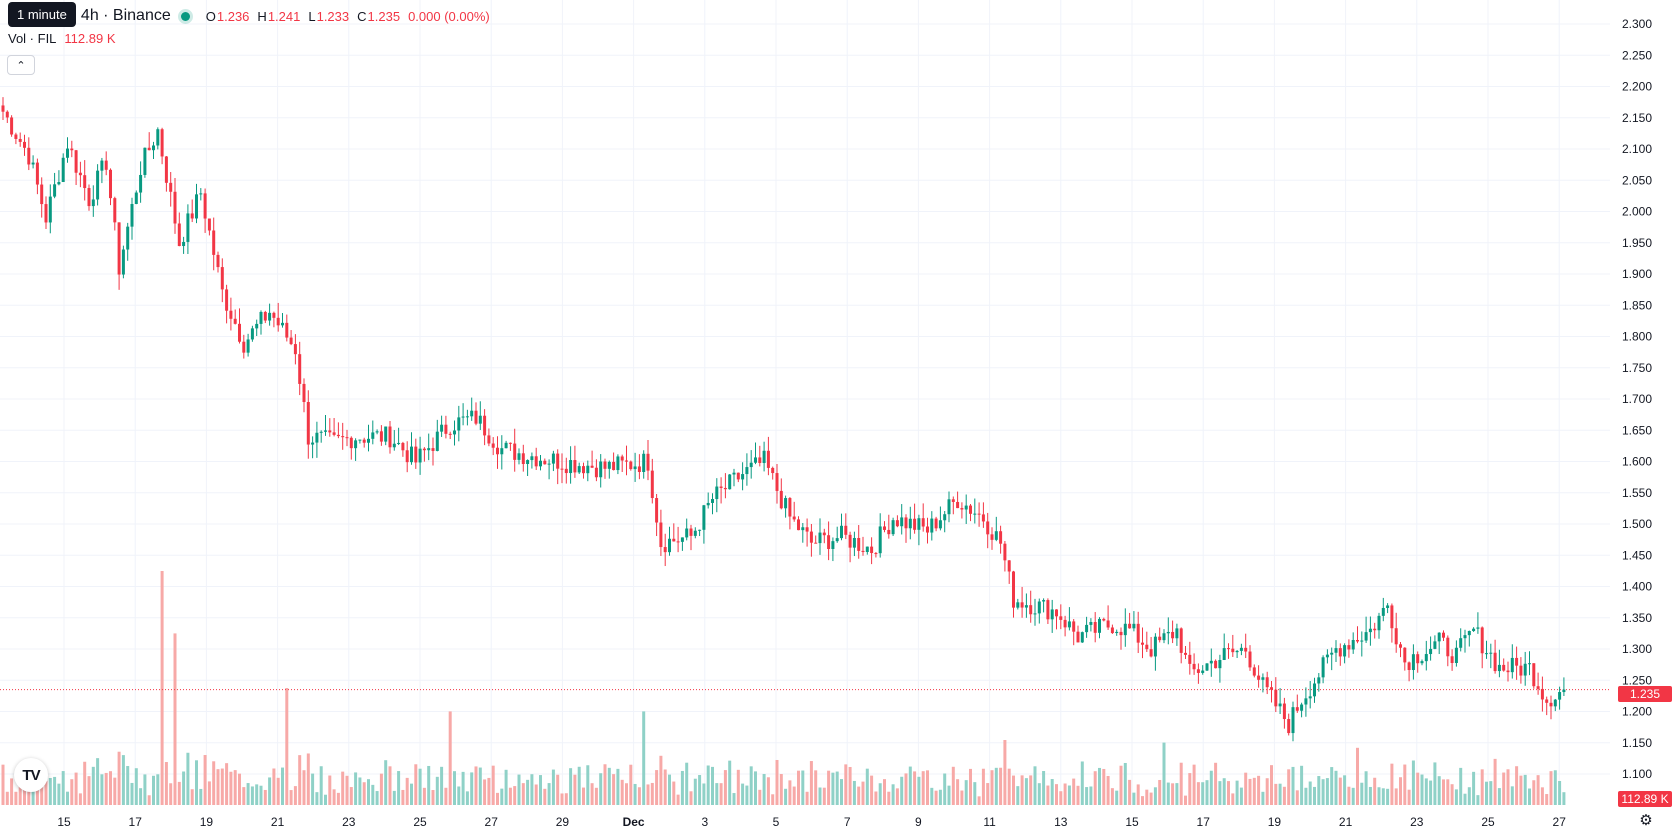 Image resolution: width=1678 pixels, height=835 pixels. I want to click on volume-label: Vol · FIL, so click(32, 38).